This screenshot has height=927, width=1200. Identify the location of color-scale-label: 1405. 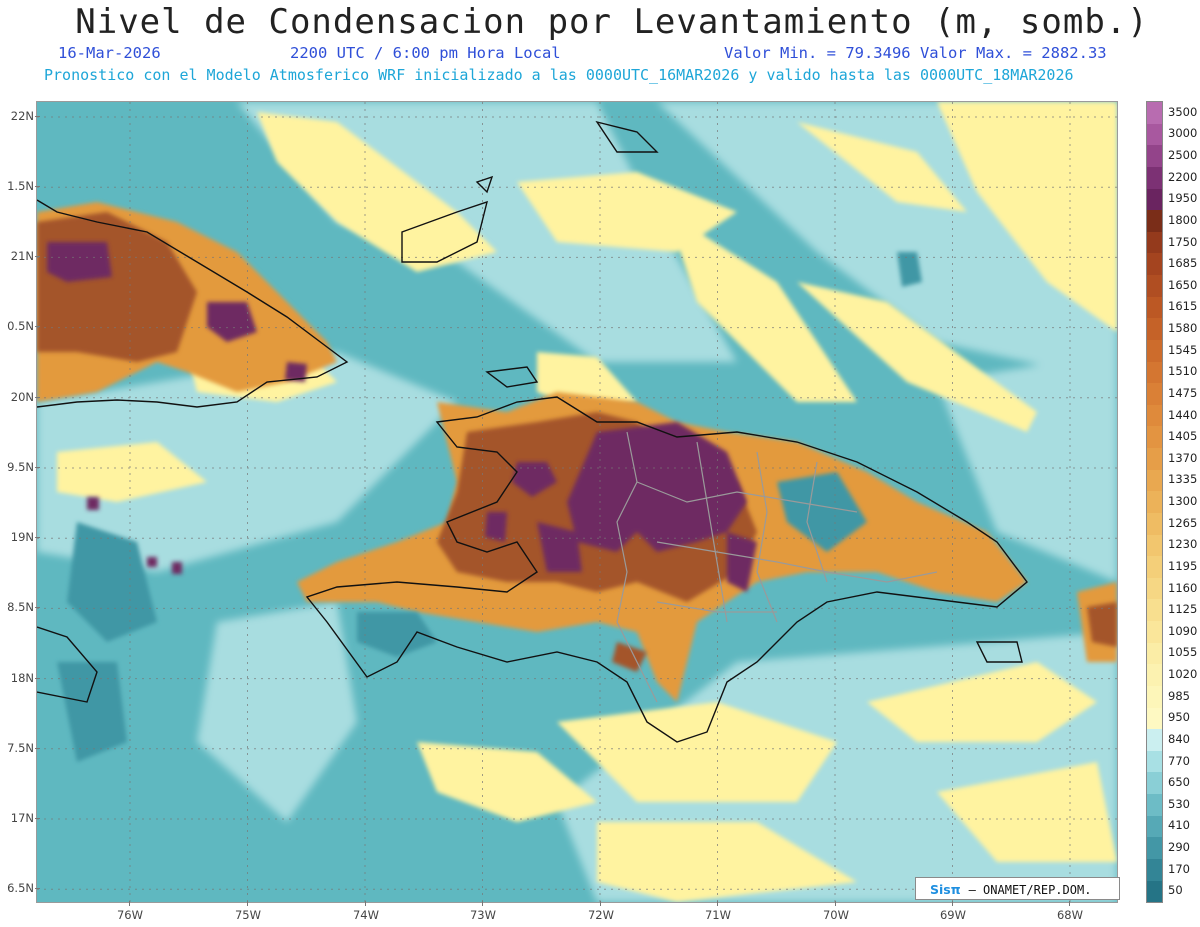
(1183, 436).